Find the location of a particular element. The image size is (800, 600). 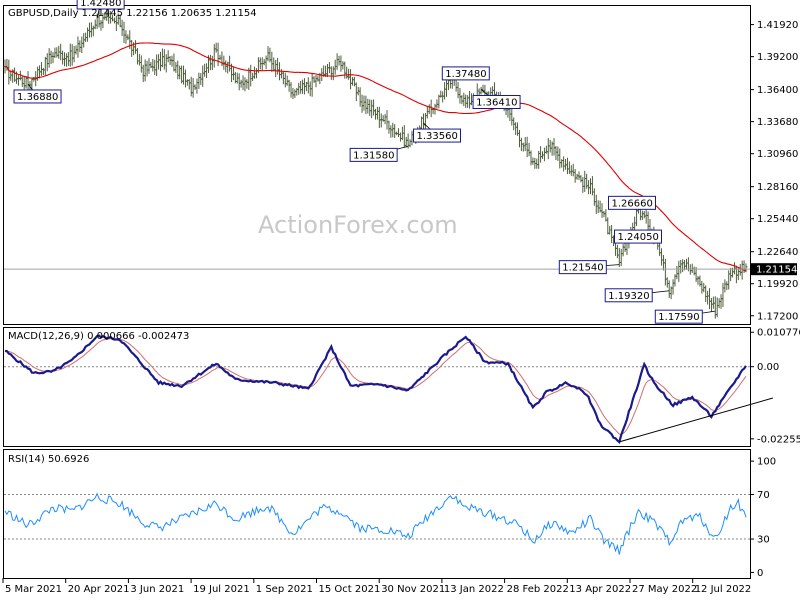

callout-label: 1.37480 is located at coordinates (465, 74).